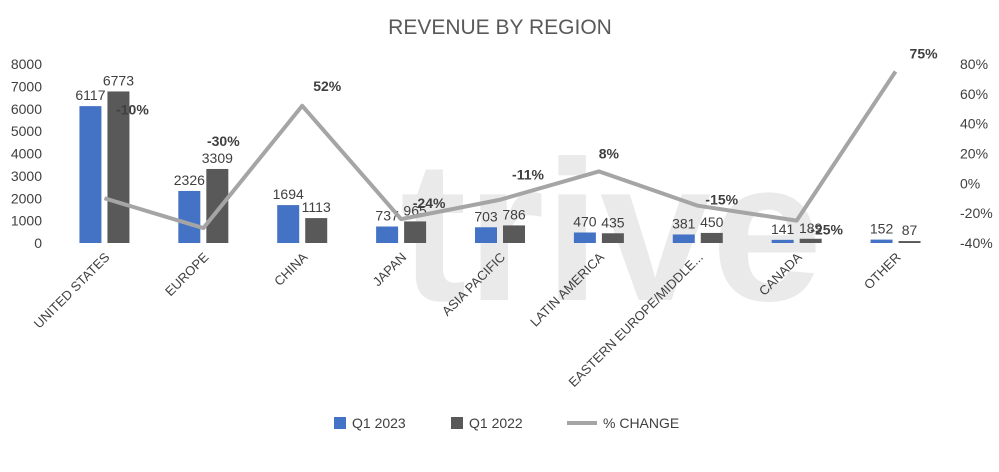 This screenshot has height=472, width=999. Describe the element at coordinates (26, 221) in the screenshot. I see `y-tick-label: 1000` at that location.